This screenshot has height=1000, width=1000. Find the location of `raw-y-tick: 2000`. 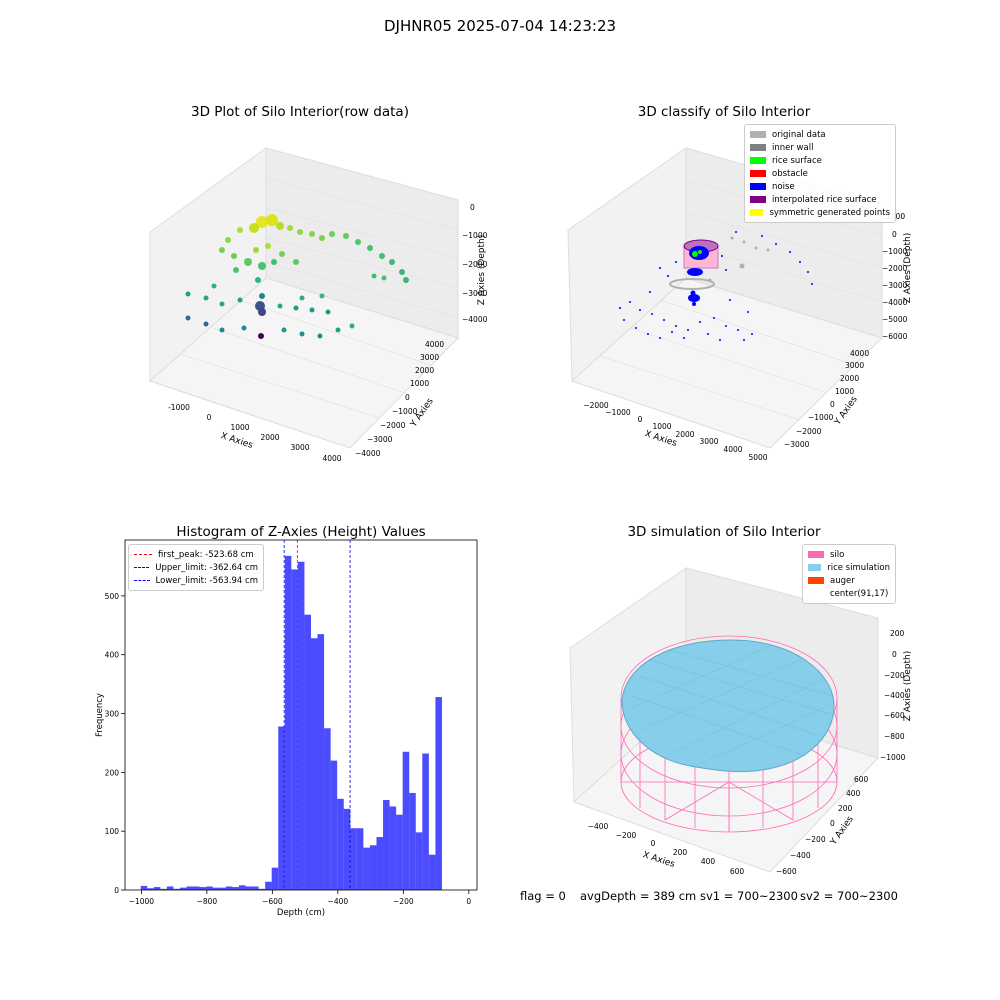

raw-y-tick: 2000 is located at coordinates (424, 370).